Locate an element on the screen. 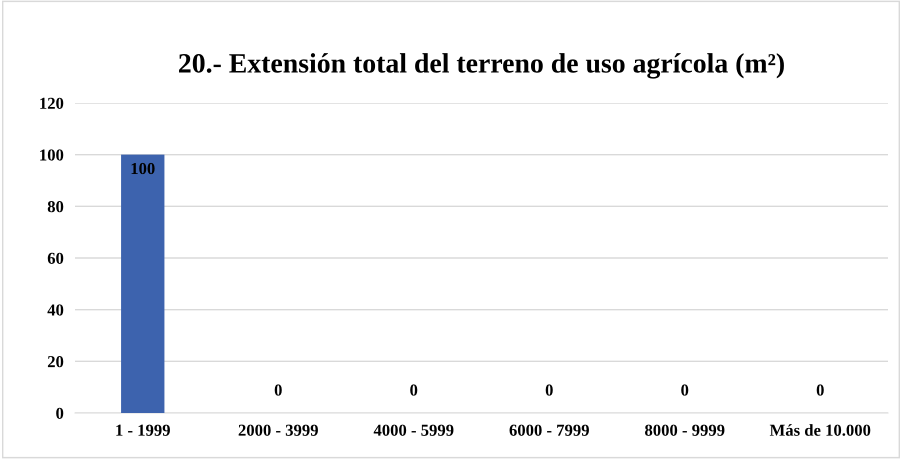  y-tick-label: 100 is located at coordinates (52, 155).